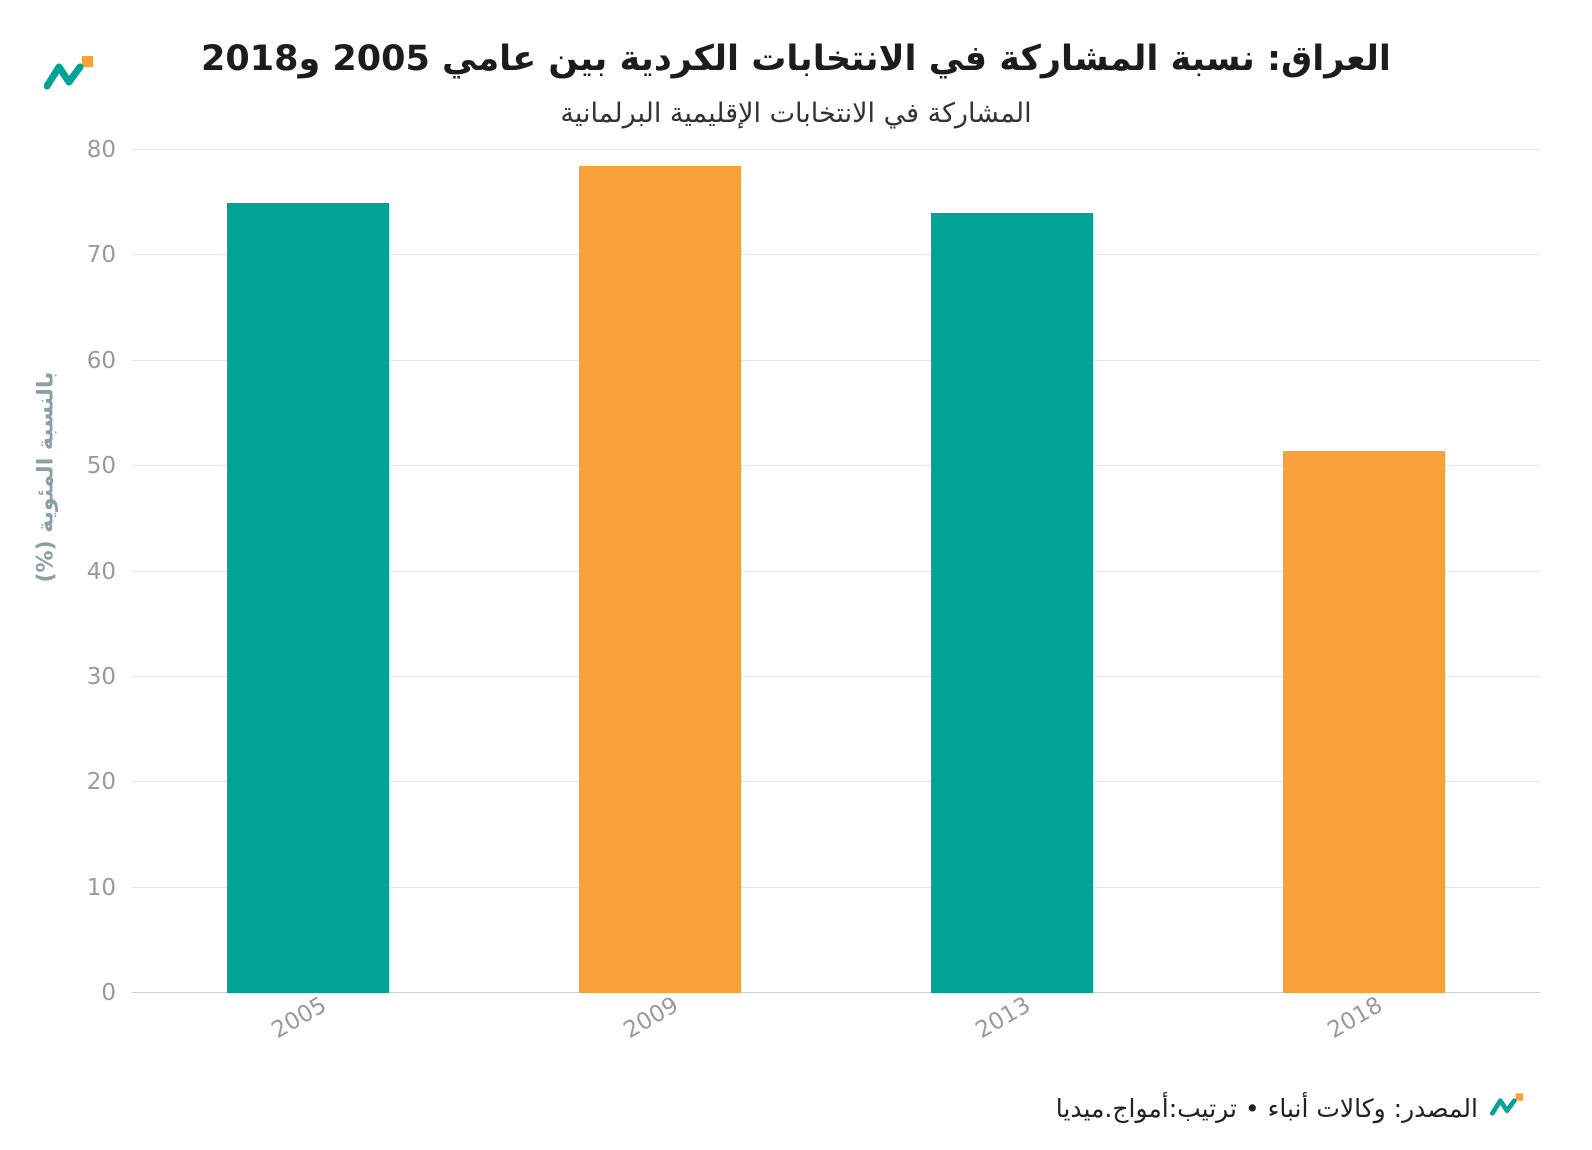  I want to click on y-axis-label: بالنسبة المئوية (%), so click(46, 477).